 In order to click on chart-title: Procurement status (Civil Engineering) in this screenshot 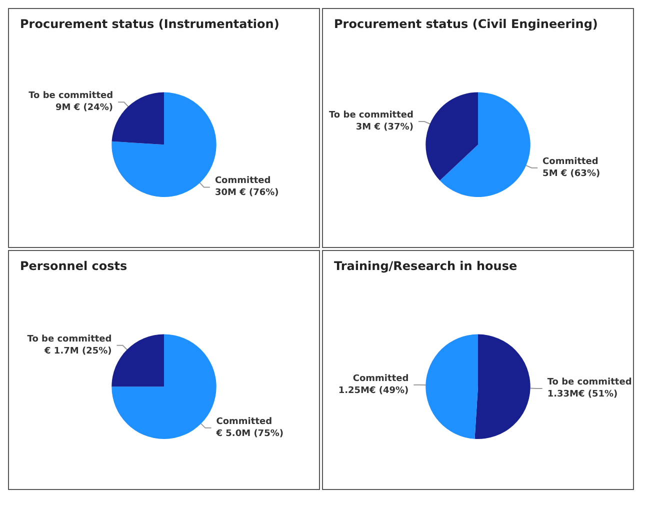, I will do `click(466, 24)`.